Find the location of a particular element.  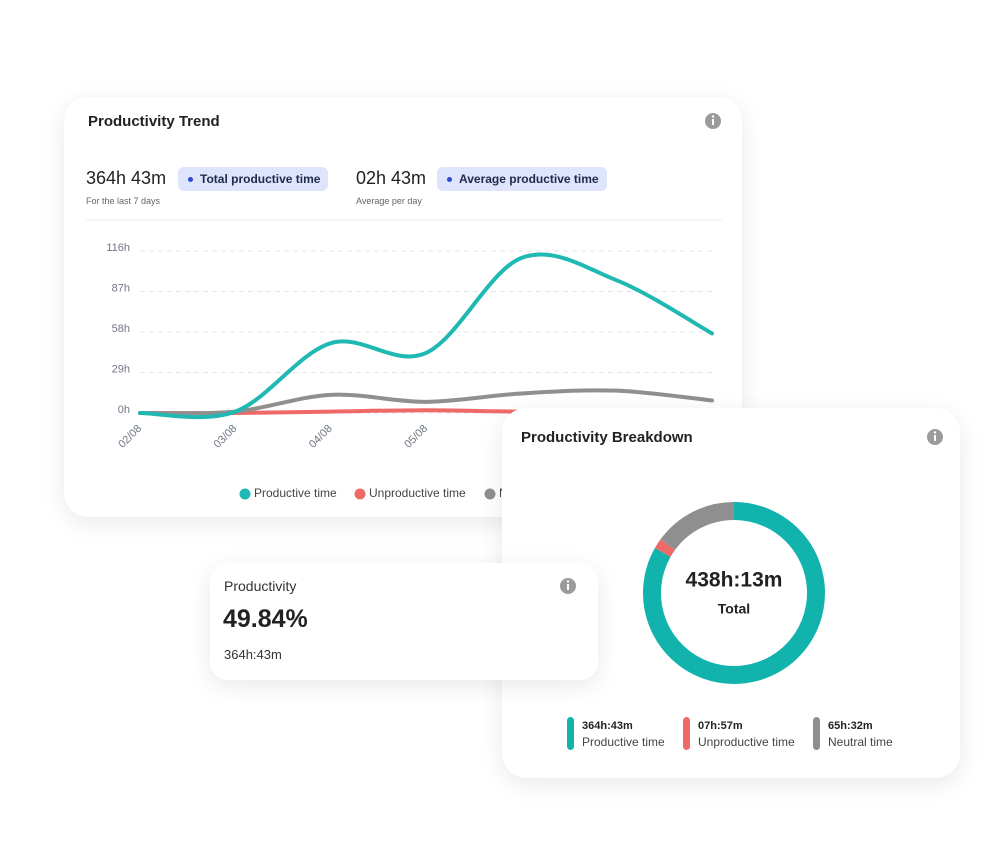

legend-value: 65h:32m is located at coordinates (850, 726).